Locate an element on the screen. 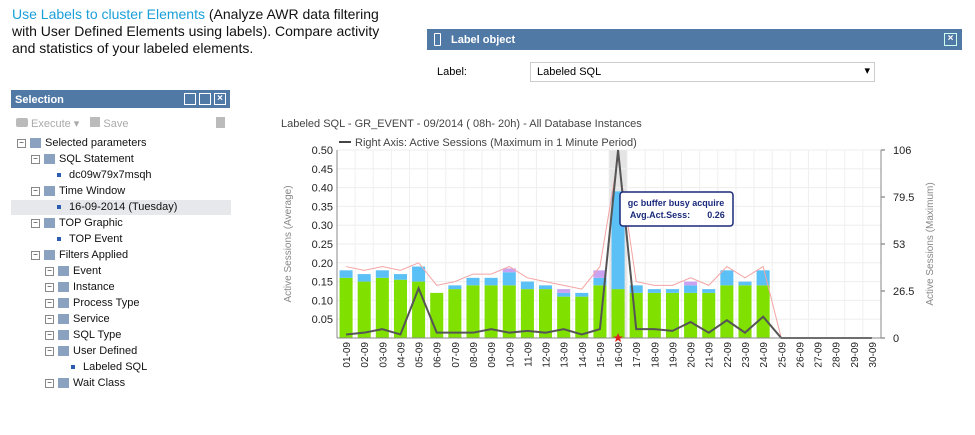 The image size is (975, 435). tree-node: − Instance is located at coordinates (80, 287).